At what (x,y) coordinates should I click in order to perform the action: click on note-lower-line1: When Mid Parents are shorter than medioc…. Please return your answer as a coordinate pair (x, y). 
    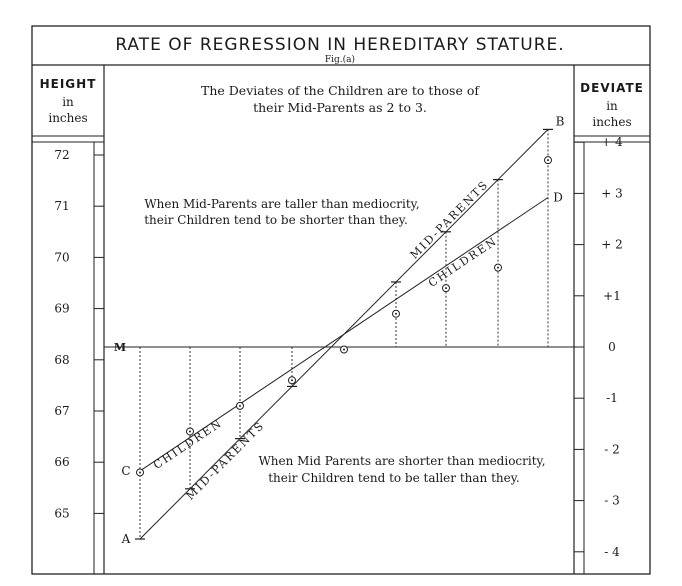
    Looking at the image, I should click on (401, 461).